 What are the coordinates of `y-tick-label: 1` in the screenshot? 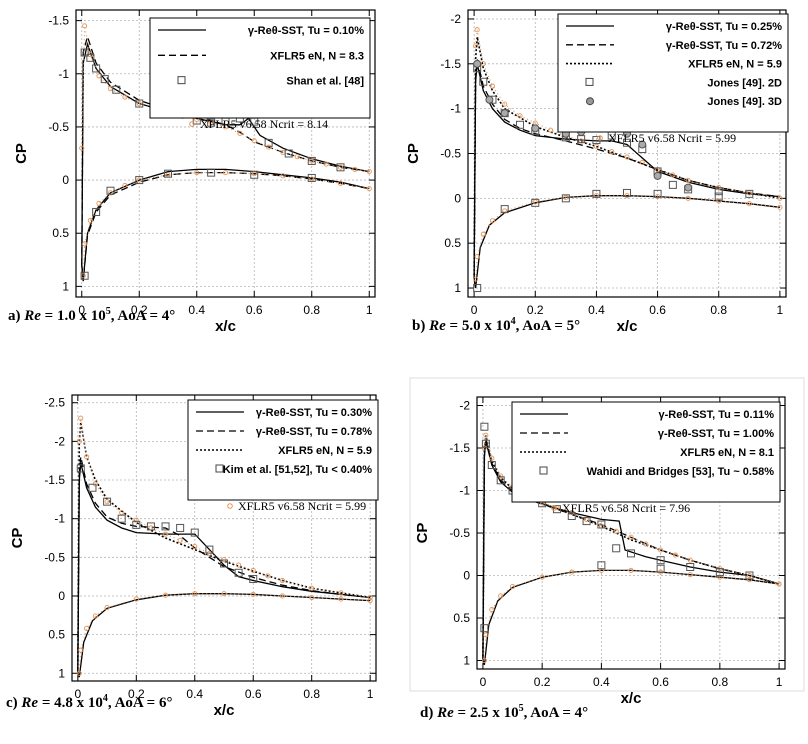 It's located at (466, 661).